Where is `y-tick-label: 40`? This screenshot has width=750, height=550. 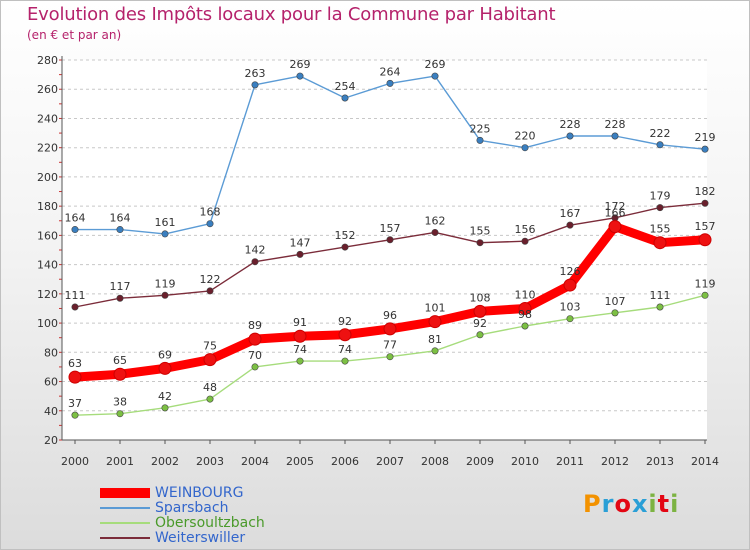 y-tick-label: 40 is located at coordinates (51, 411).